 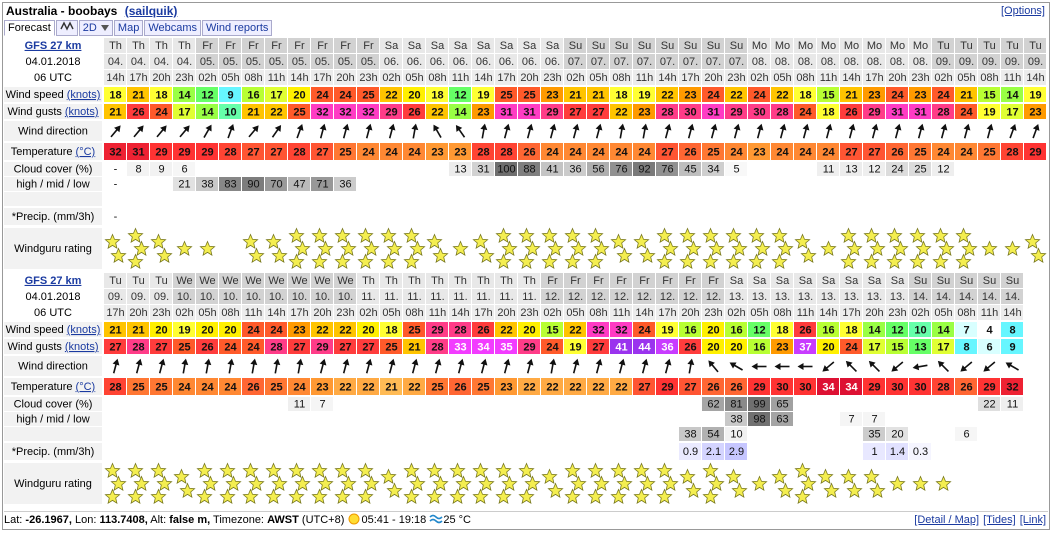 I want to click on day: Tu, so click(x=161, y=281).